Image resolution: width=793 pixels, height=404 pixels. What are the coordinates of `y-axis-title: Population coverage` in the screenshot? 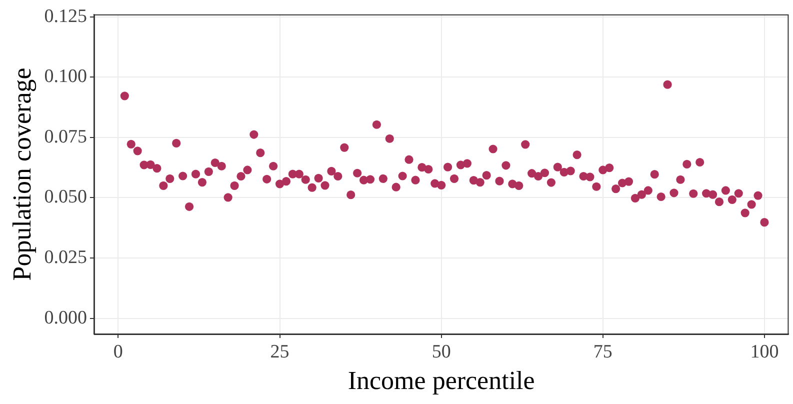 It's located at (21, 174).